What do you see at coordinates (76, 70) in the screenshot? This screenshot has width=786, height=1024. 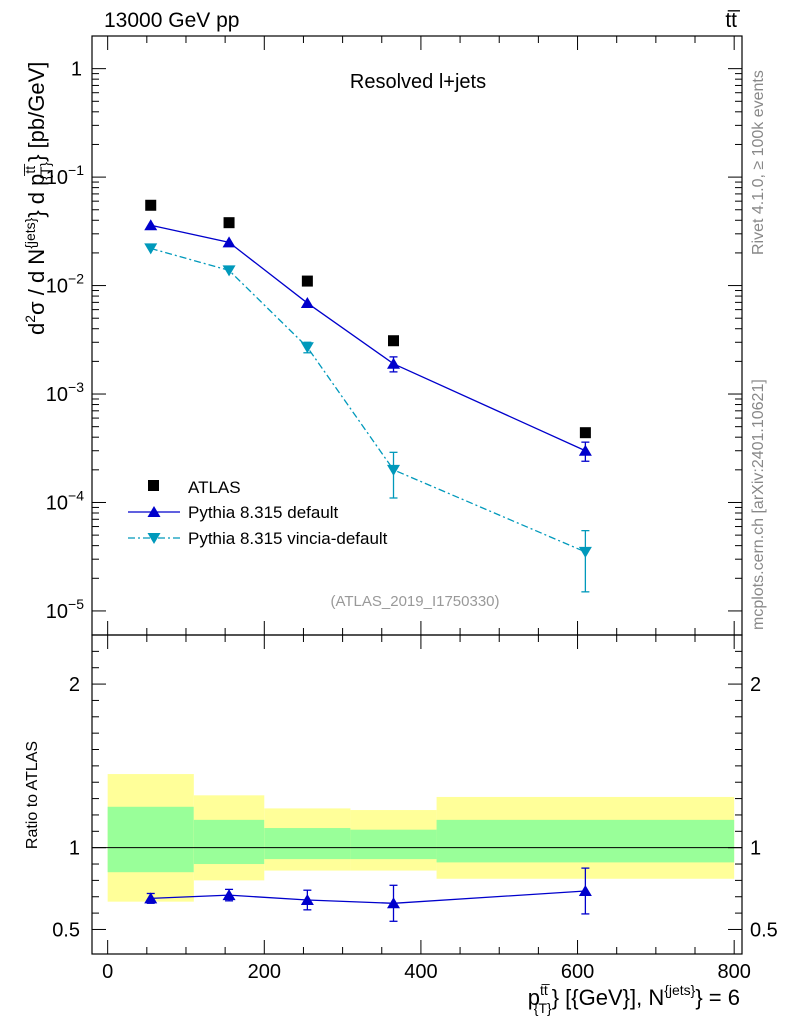 I see `main-y-tick-label: 1` at bounding box center [76, 70].